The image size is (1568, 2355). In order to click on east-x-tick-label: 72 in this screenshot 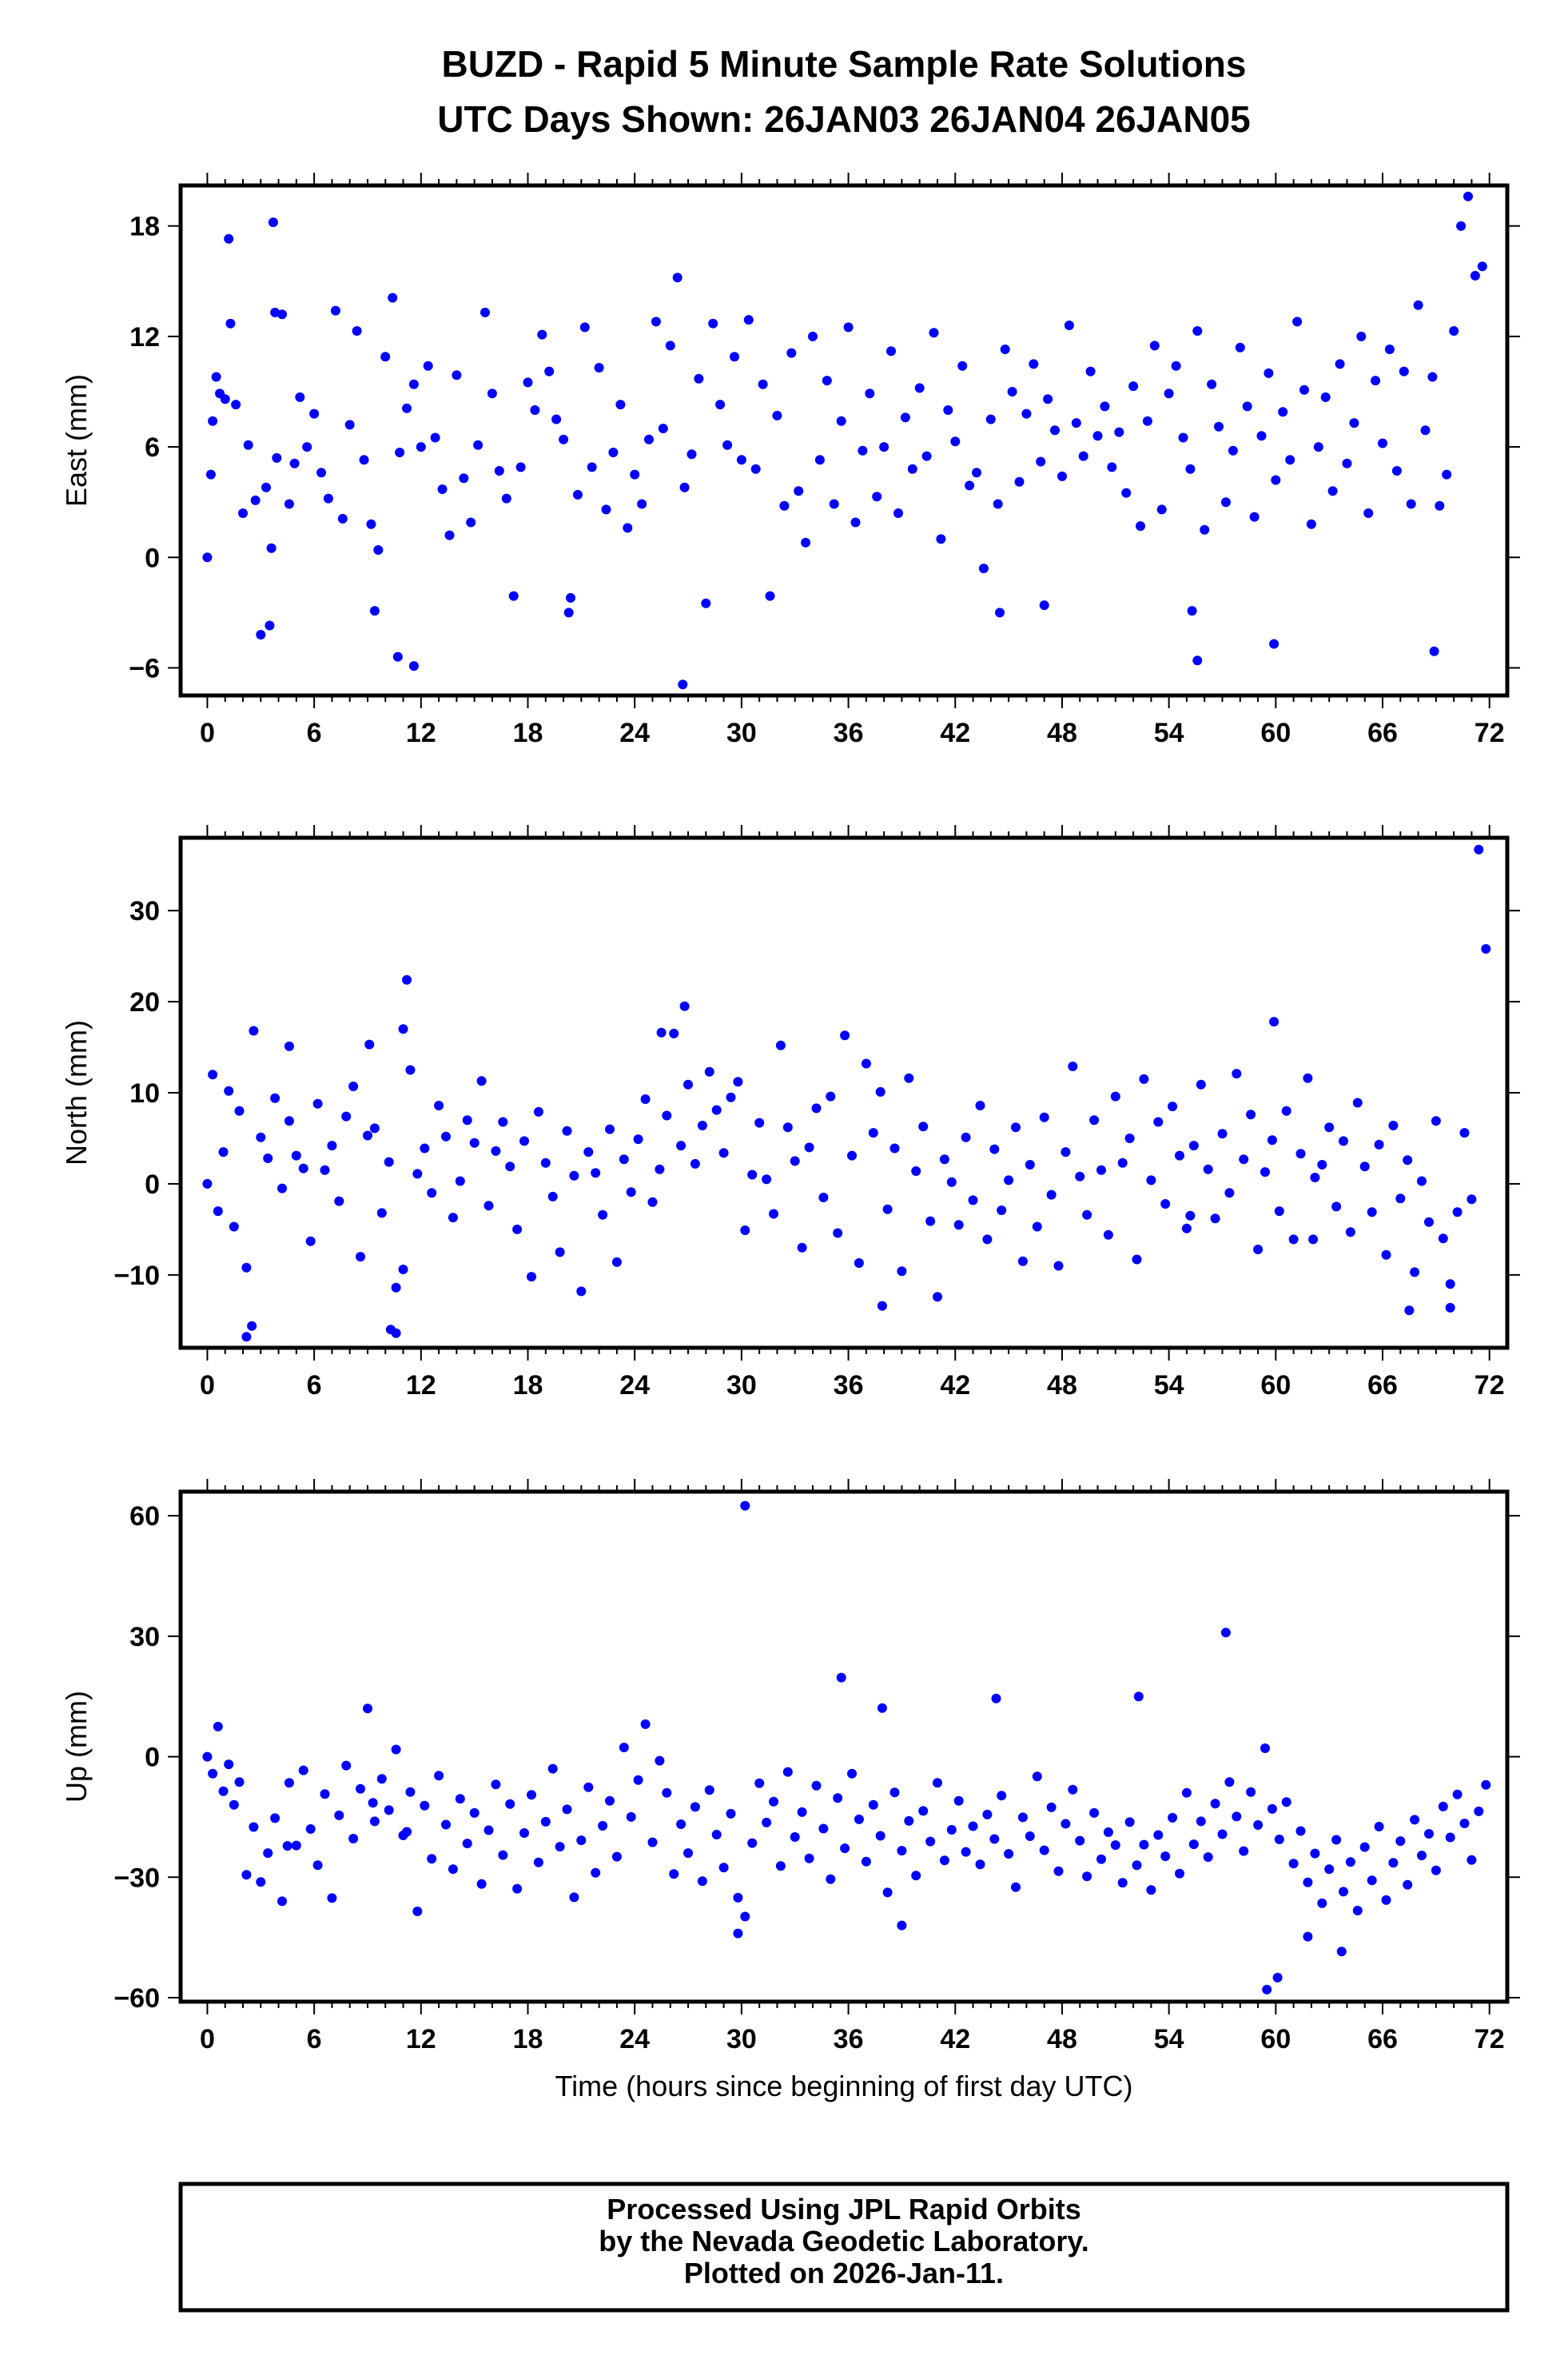, I will do `click(1489, 733)`.